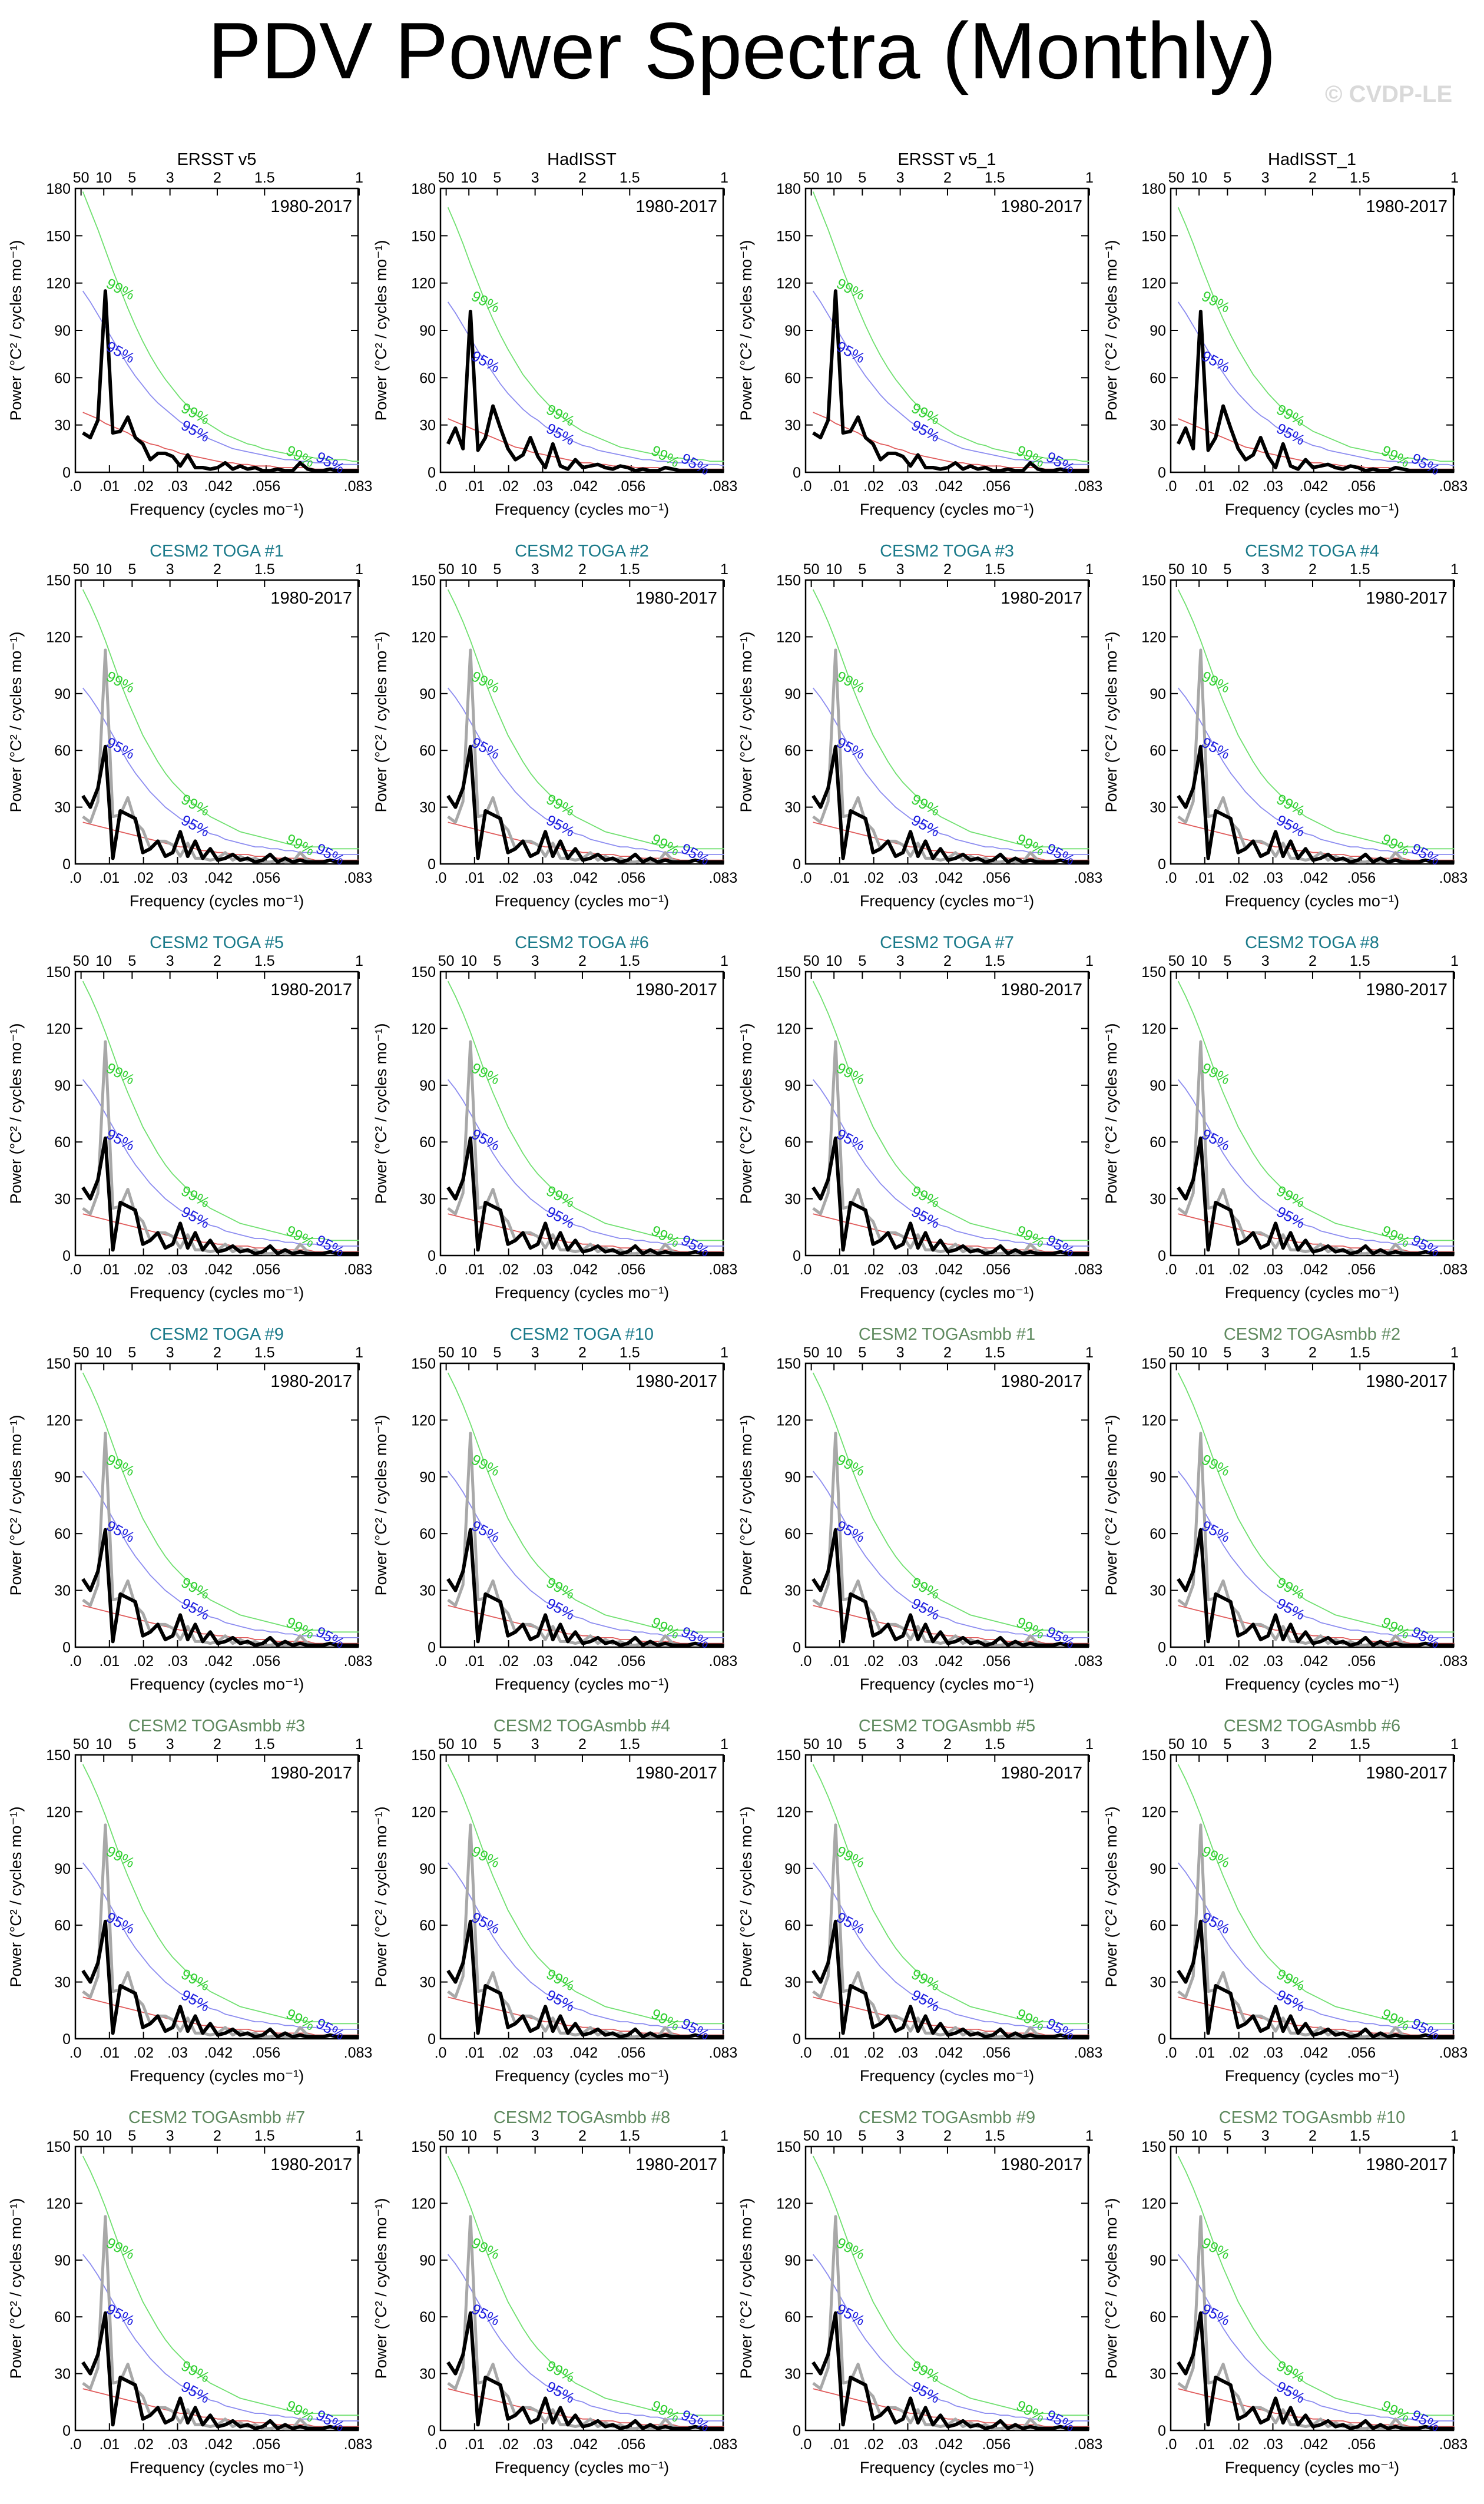 The width and height of the screenshot is (1484, 2504). What do you see at coordinates (216, 2117) in the screenshot?
I see `panel-title: CESM2 TOGAsmbb #7` at bounding box center [216, 2117].